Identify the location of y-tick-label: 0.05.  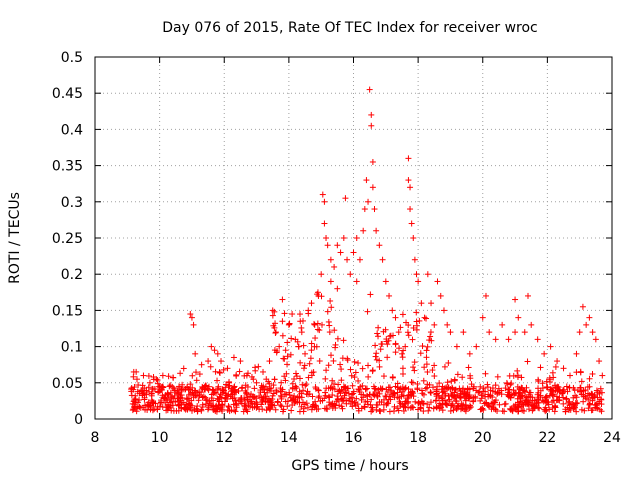
(67, 384).